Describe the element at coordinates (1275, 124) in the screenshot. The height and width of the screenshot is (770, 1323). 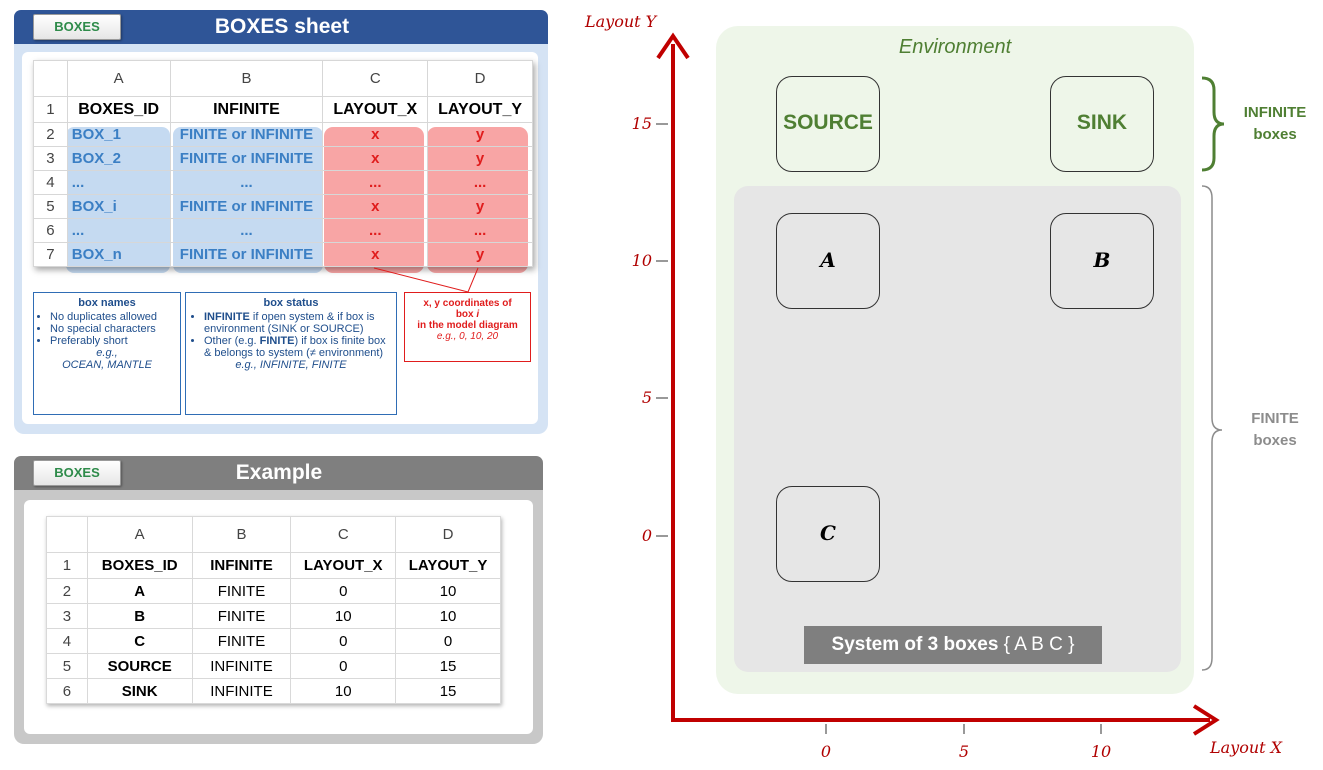
I see `infinite-boxes-label: INFINITE boxes` at that location.